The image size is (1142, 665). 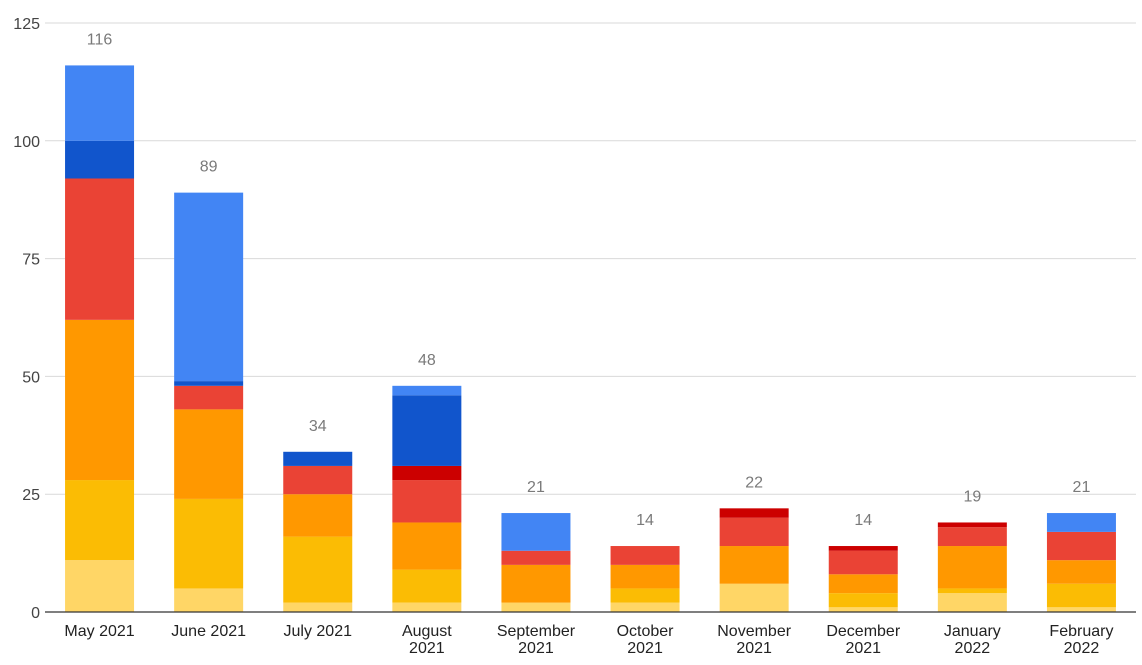 What do you see at coordinates (318, 426) in the screenshot?
I see `bar-total-label: 34` at bounding box center [318, 426].